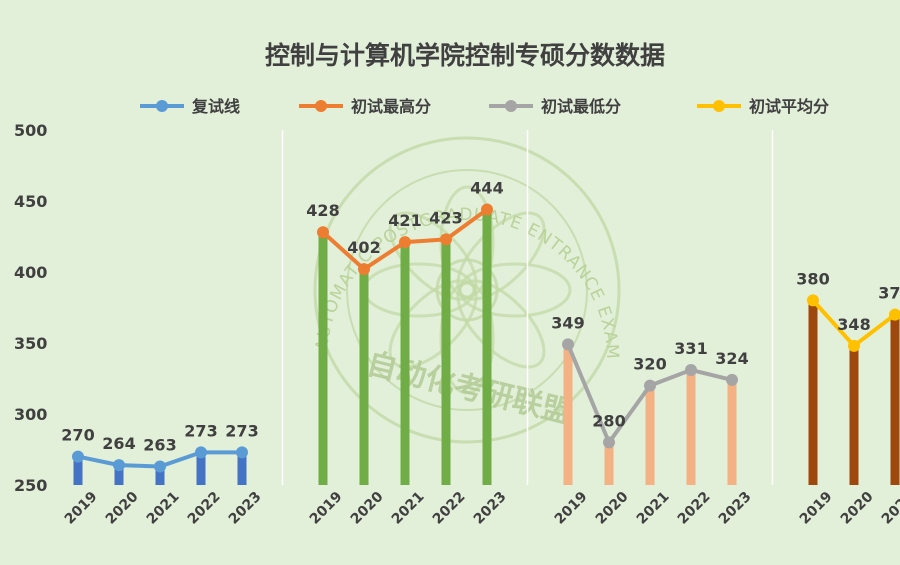 The height and width of the screenshot is (565, 900). Describe the element at coordinates (30, 201) in the screenshot. I see `y-tick-label: 450` at that location.